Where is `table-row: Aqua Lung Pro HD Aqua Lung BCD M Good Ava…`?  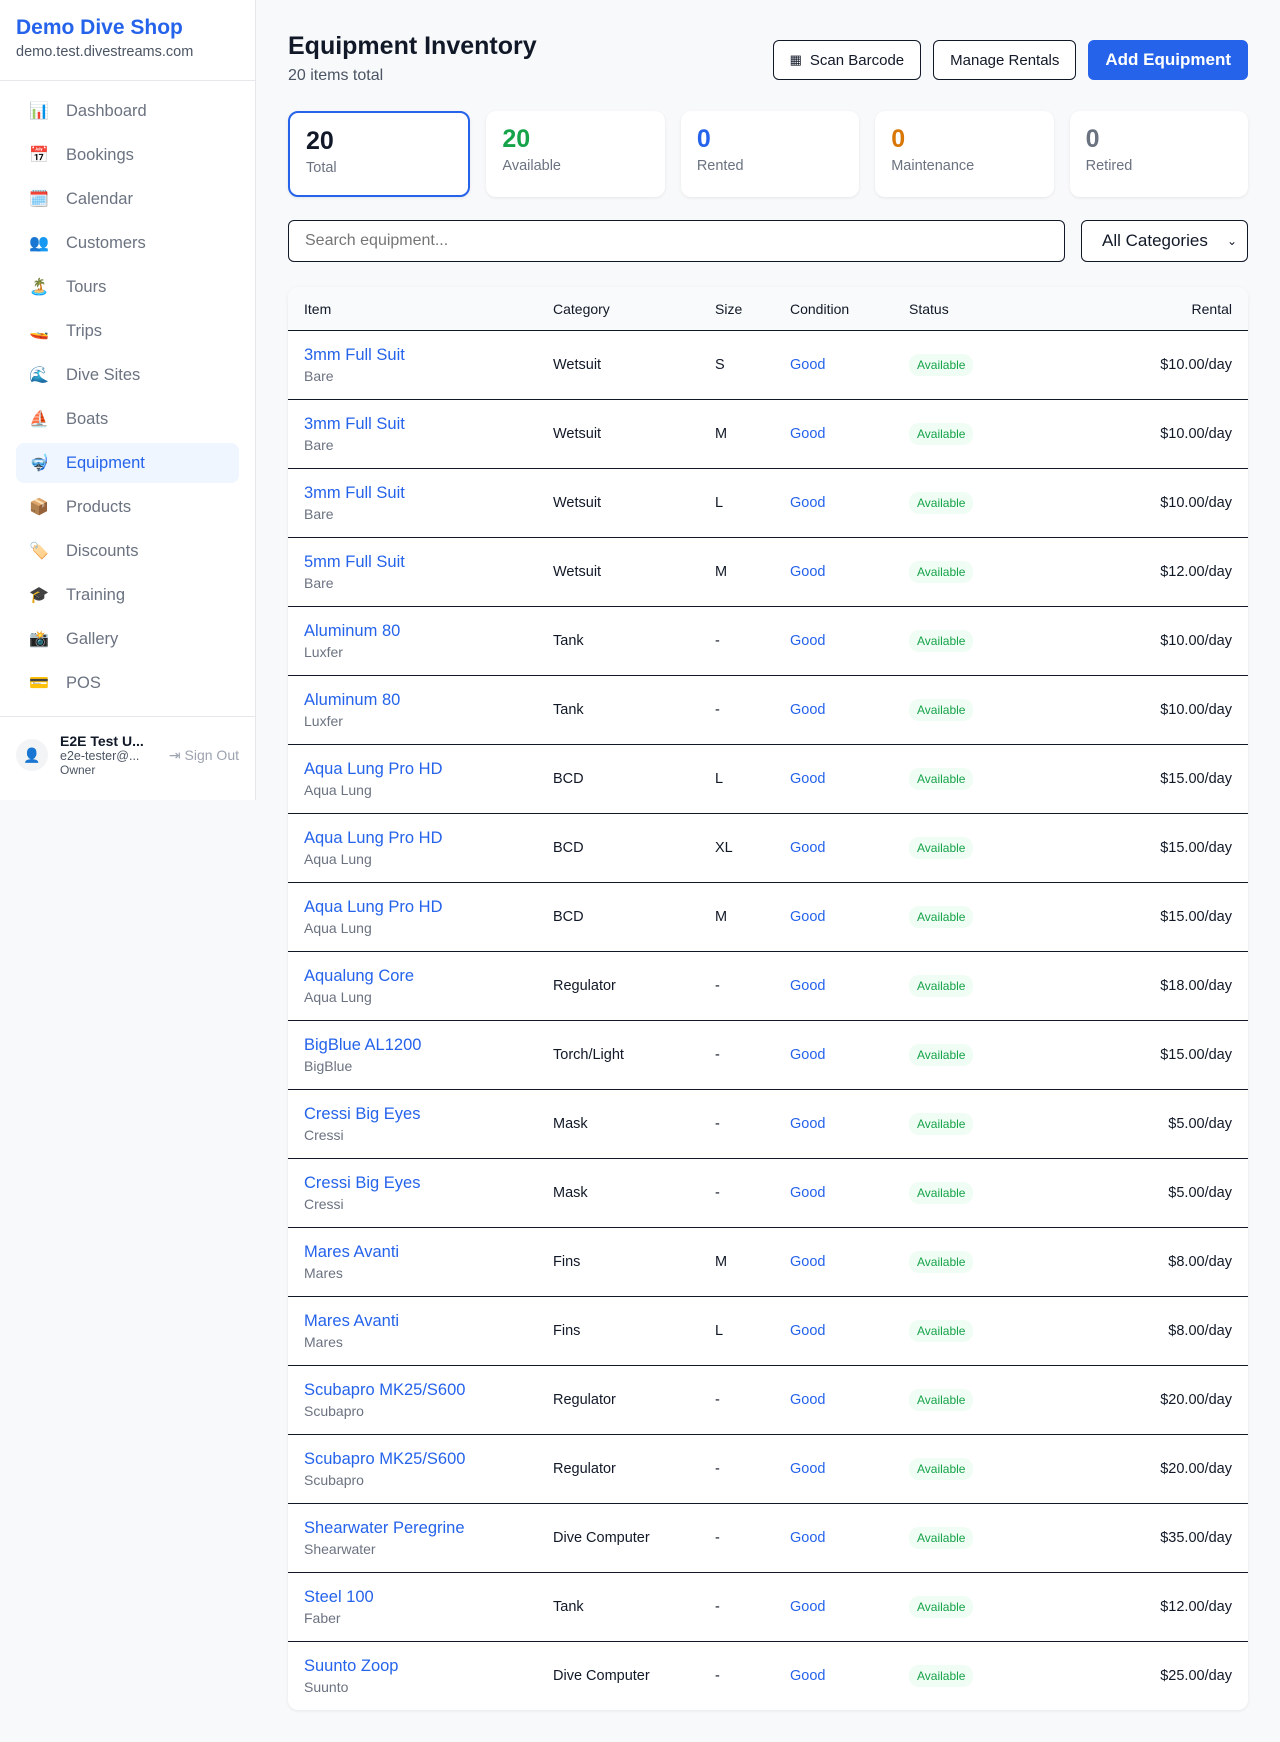 table-row: Aqua Lung Pro HD Aqua Lung BCD M Good Ava… is located at coordinates (768, 916).